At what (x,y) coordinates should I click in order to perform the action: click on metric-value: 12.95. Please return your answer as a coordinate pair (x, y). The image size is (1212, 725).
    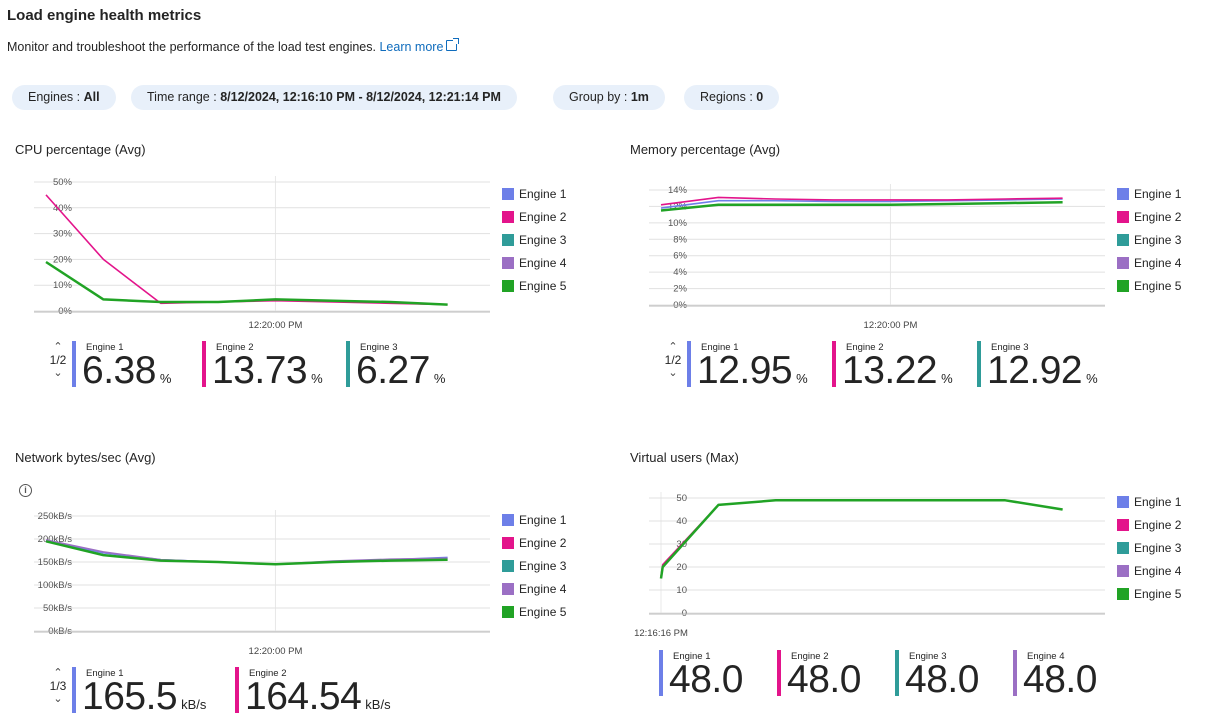
    Looking at the image, I should click on (745, 370).